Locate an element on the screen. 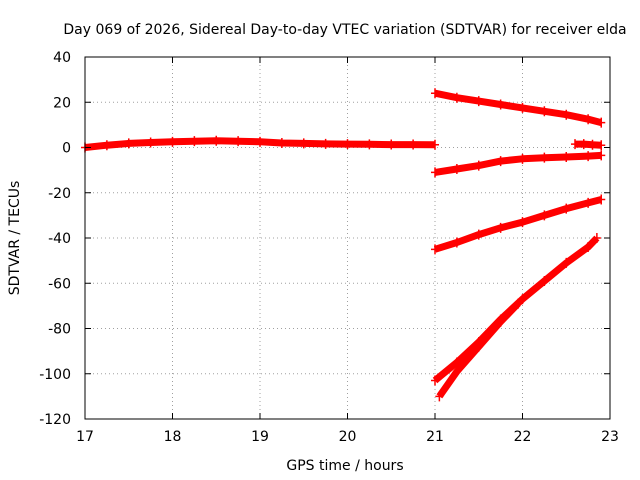  x-tick-label: 19 is located at coordinates (260, 437).